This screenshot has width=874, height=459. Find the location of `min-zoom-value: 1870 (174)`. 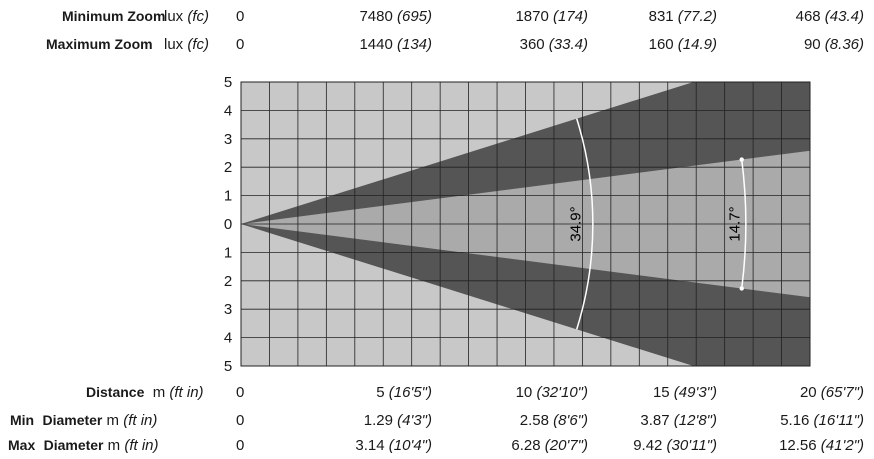

min-zoom-value: 1870 (174) is located at coordinates (551, 16).